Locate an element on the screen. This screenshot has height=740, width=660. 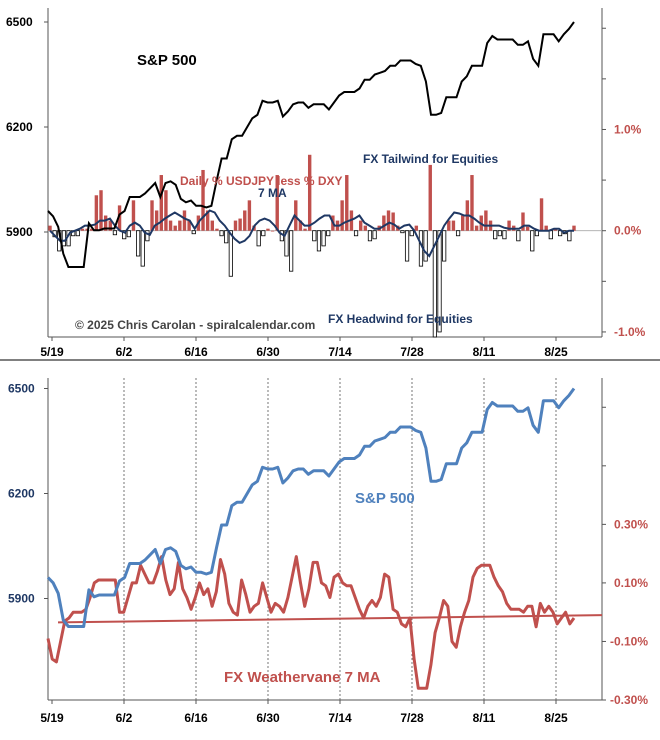
daily-label: Daily % USDJPY less % DXY is located at coordinates (261, 181).